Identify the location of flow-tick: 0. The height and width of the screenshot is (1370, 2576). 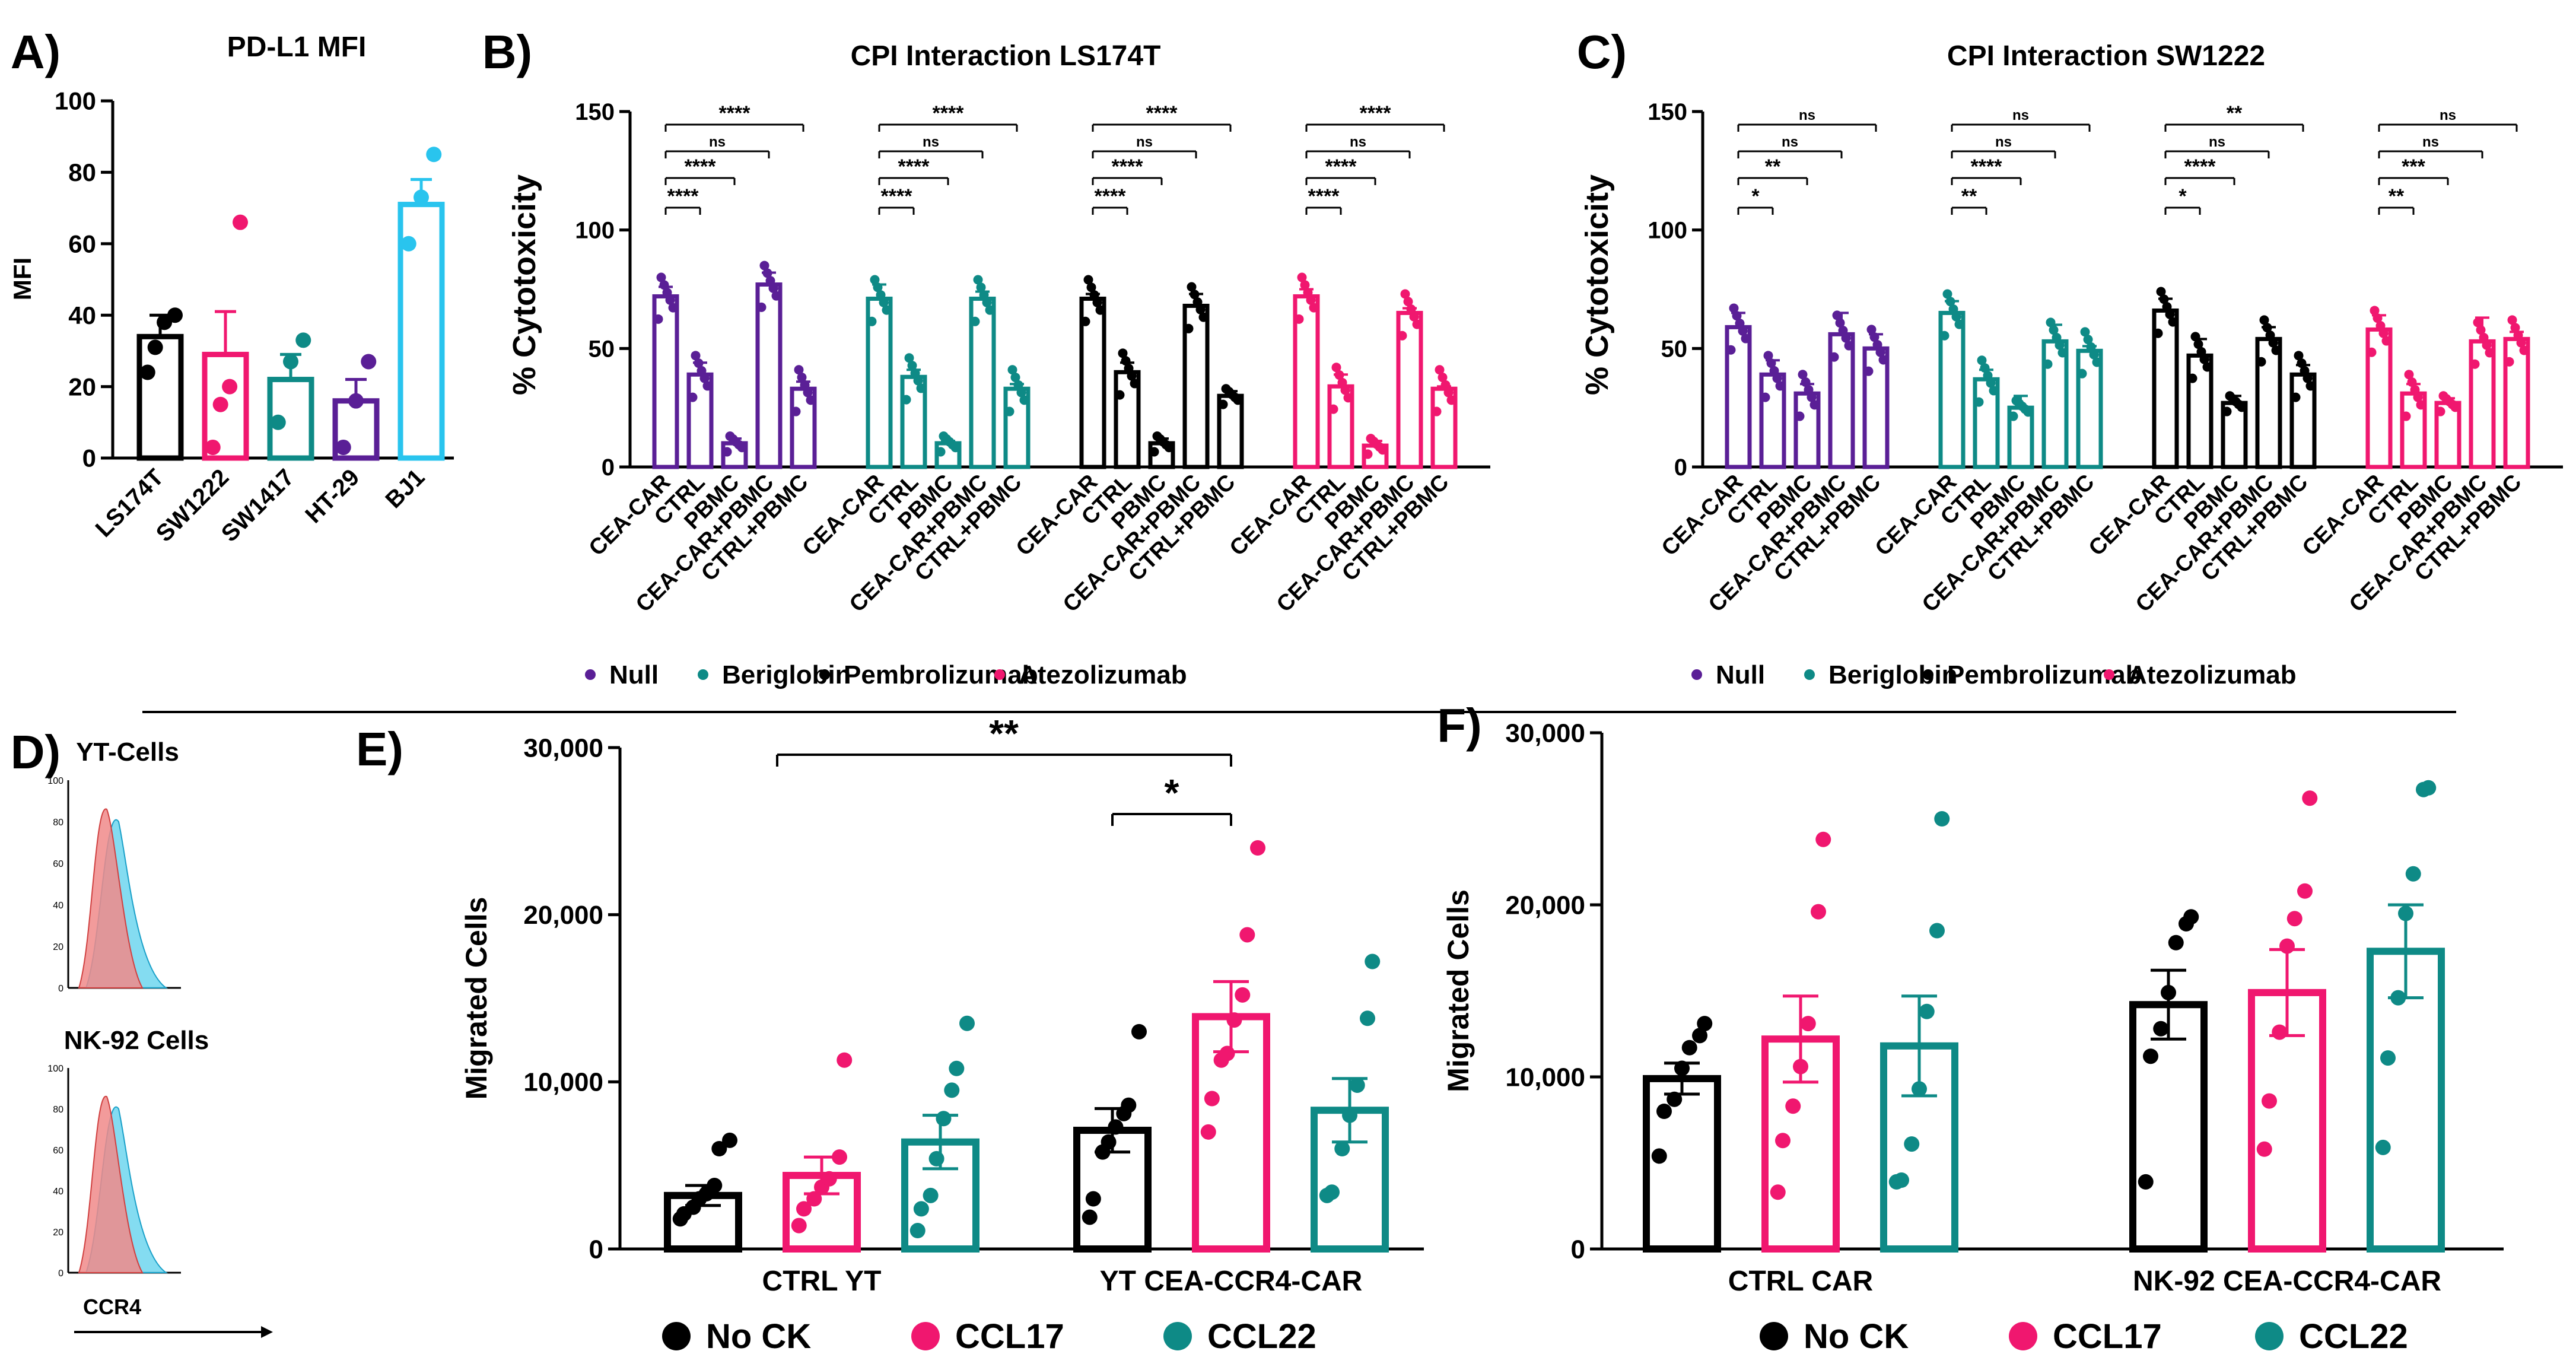
(60, 989).